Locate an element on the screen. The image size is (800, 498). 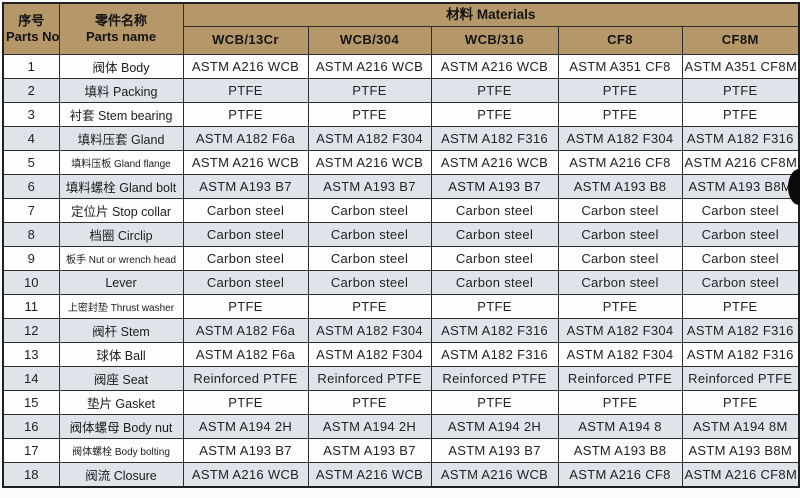
col-header-parts-name-zh: 零件名称 is located at coordinates (120, 21).